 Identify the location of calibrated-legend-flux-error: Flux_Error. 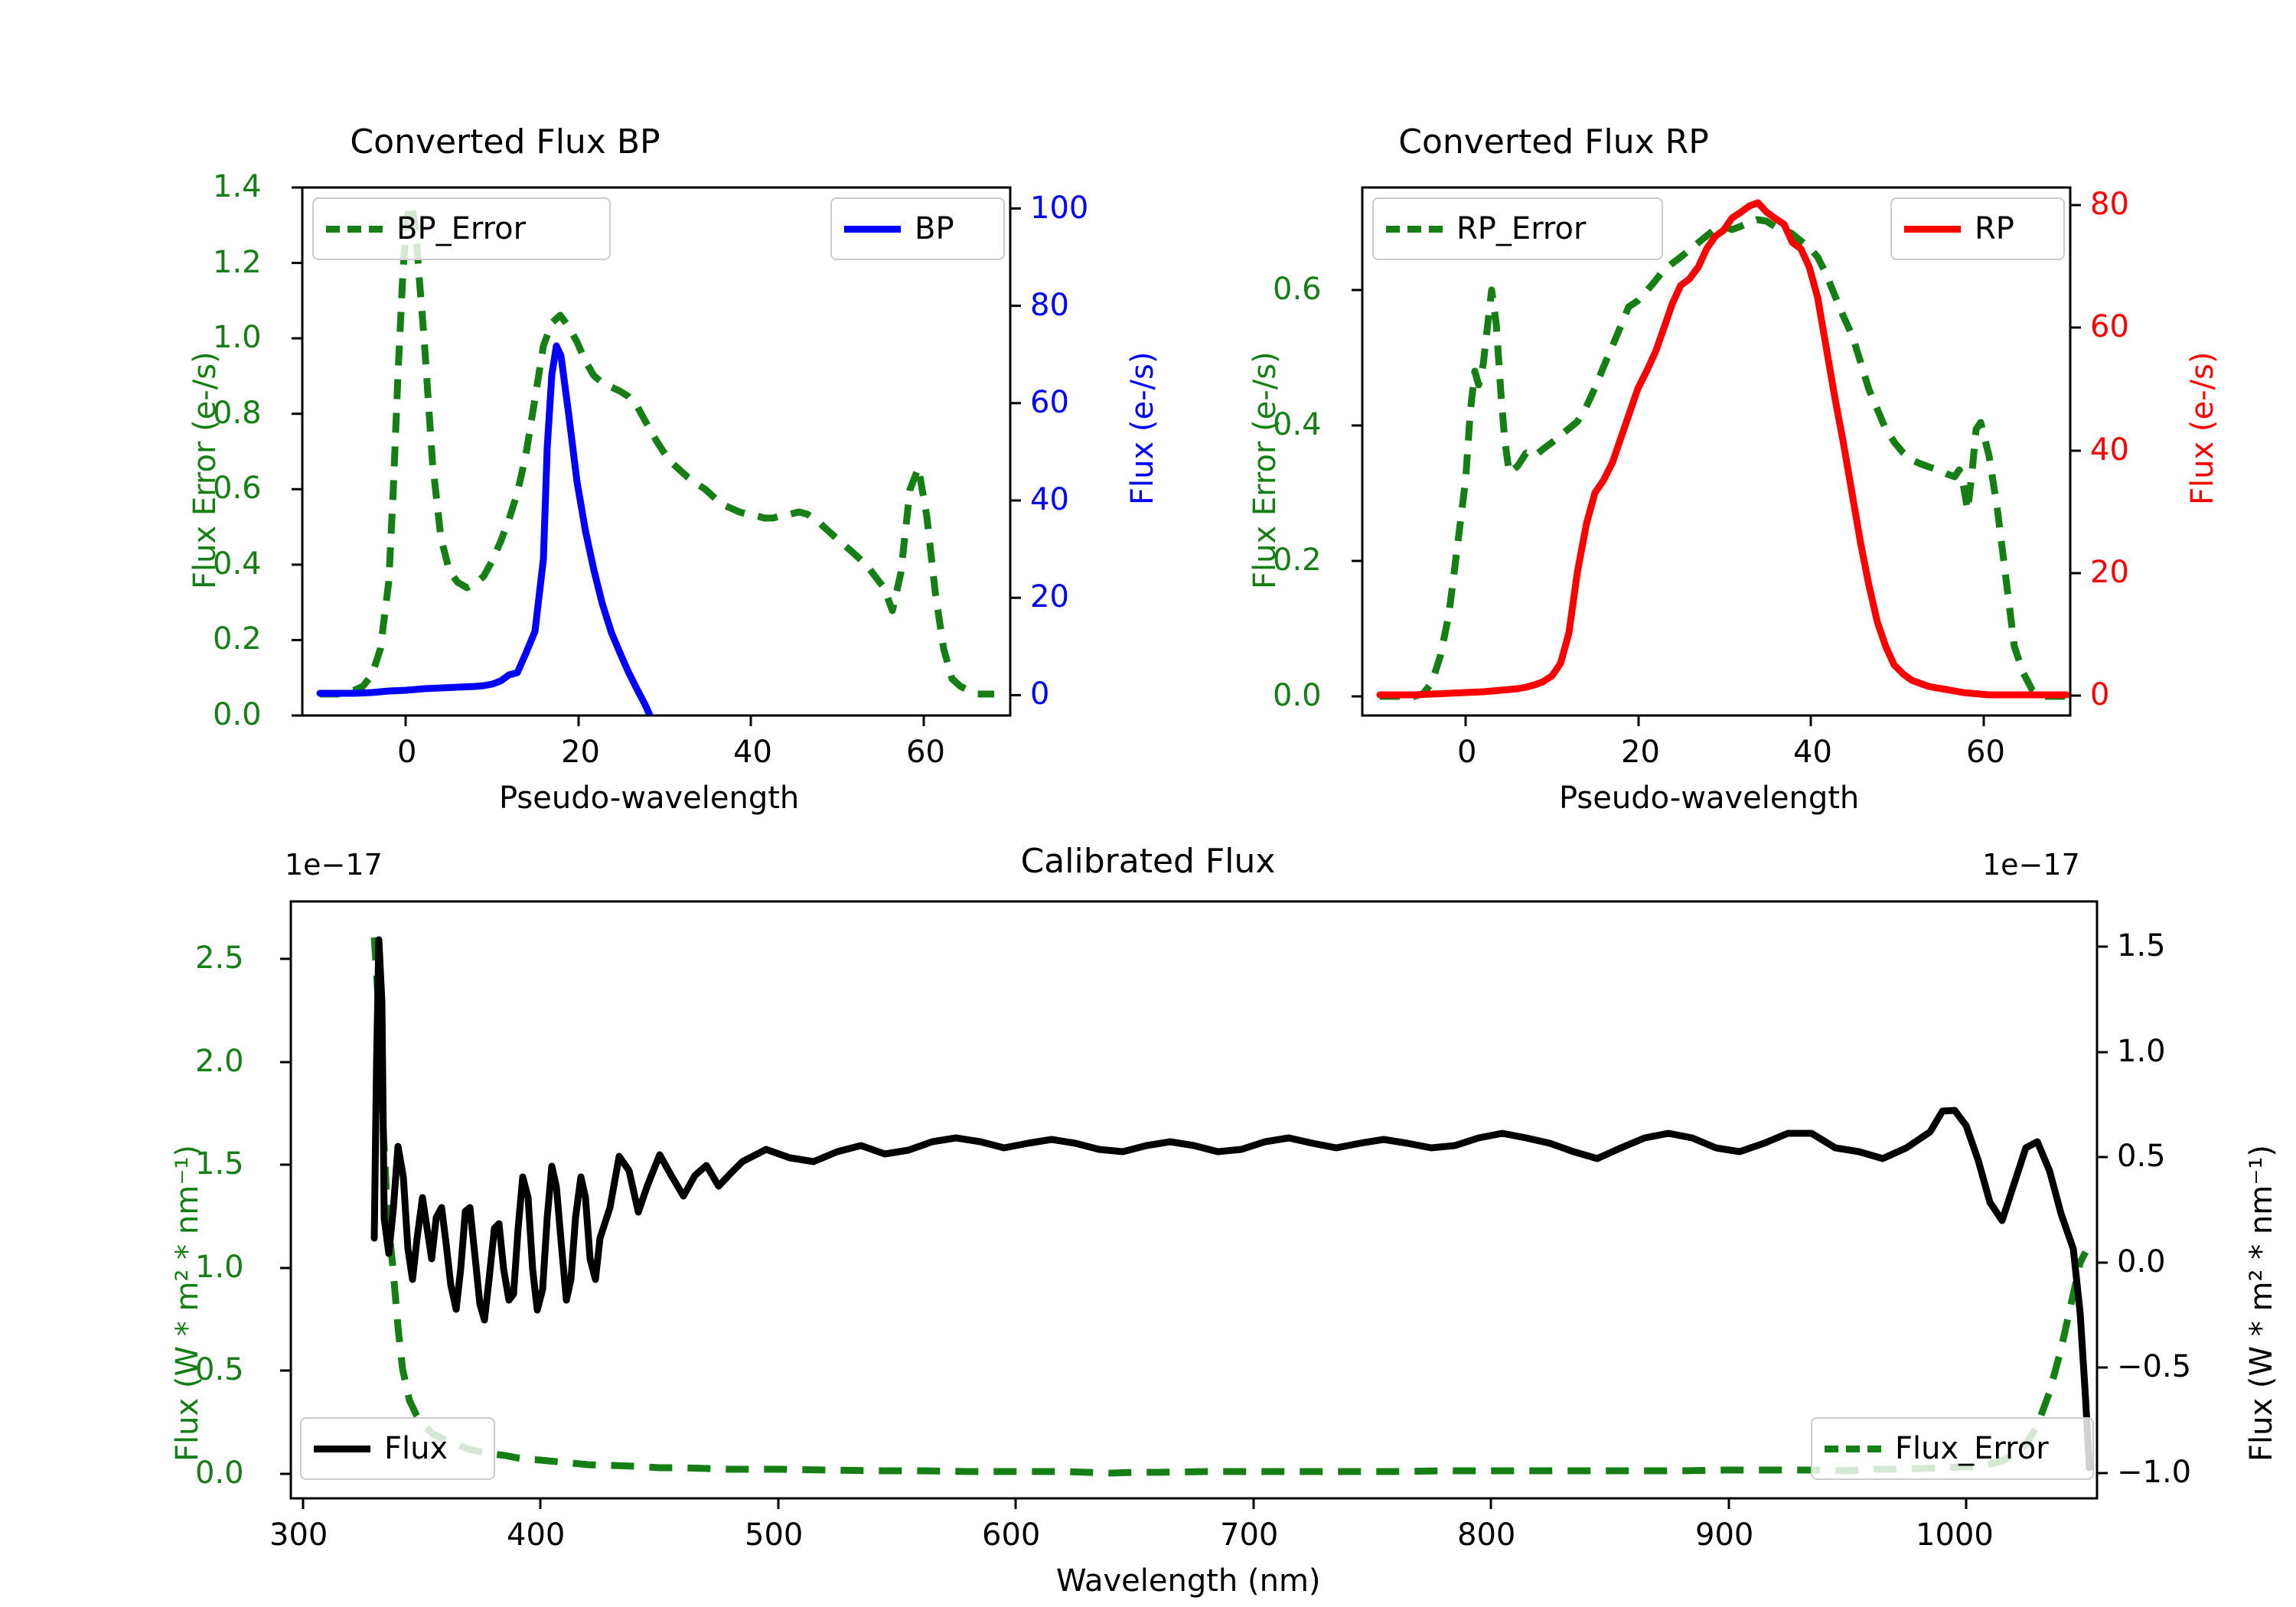
(1952, 1448).